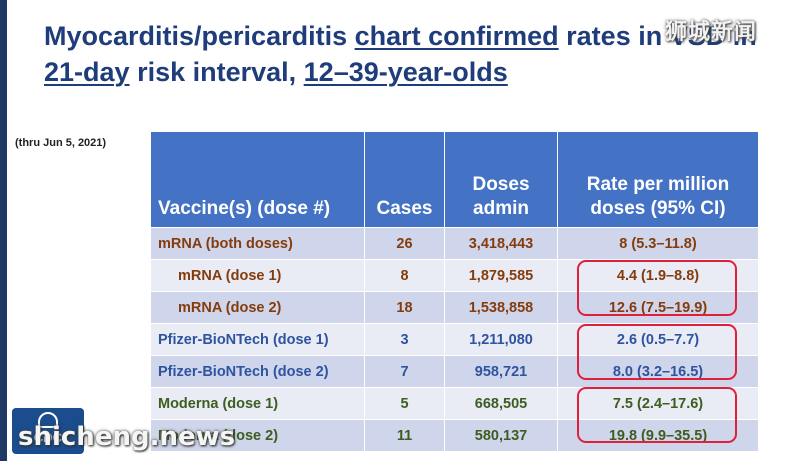 The height and width of the screenshot is (461, 793). What do you see at coordinates (658, 339) in the screenshot?
I see `cell-rate: 2.6 (0.5–7.7)` at bounding box center [658, 339].